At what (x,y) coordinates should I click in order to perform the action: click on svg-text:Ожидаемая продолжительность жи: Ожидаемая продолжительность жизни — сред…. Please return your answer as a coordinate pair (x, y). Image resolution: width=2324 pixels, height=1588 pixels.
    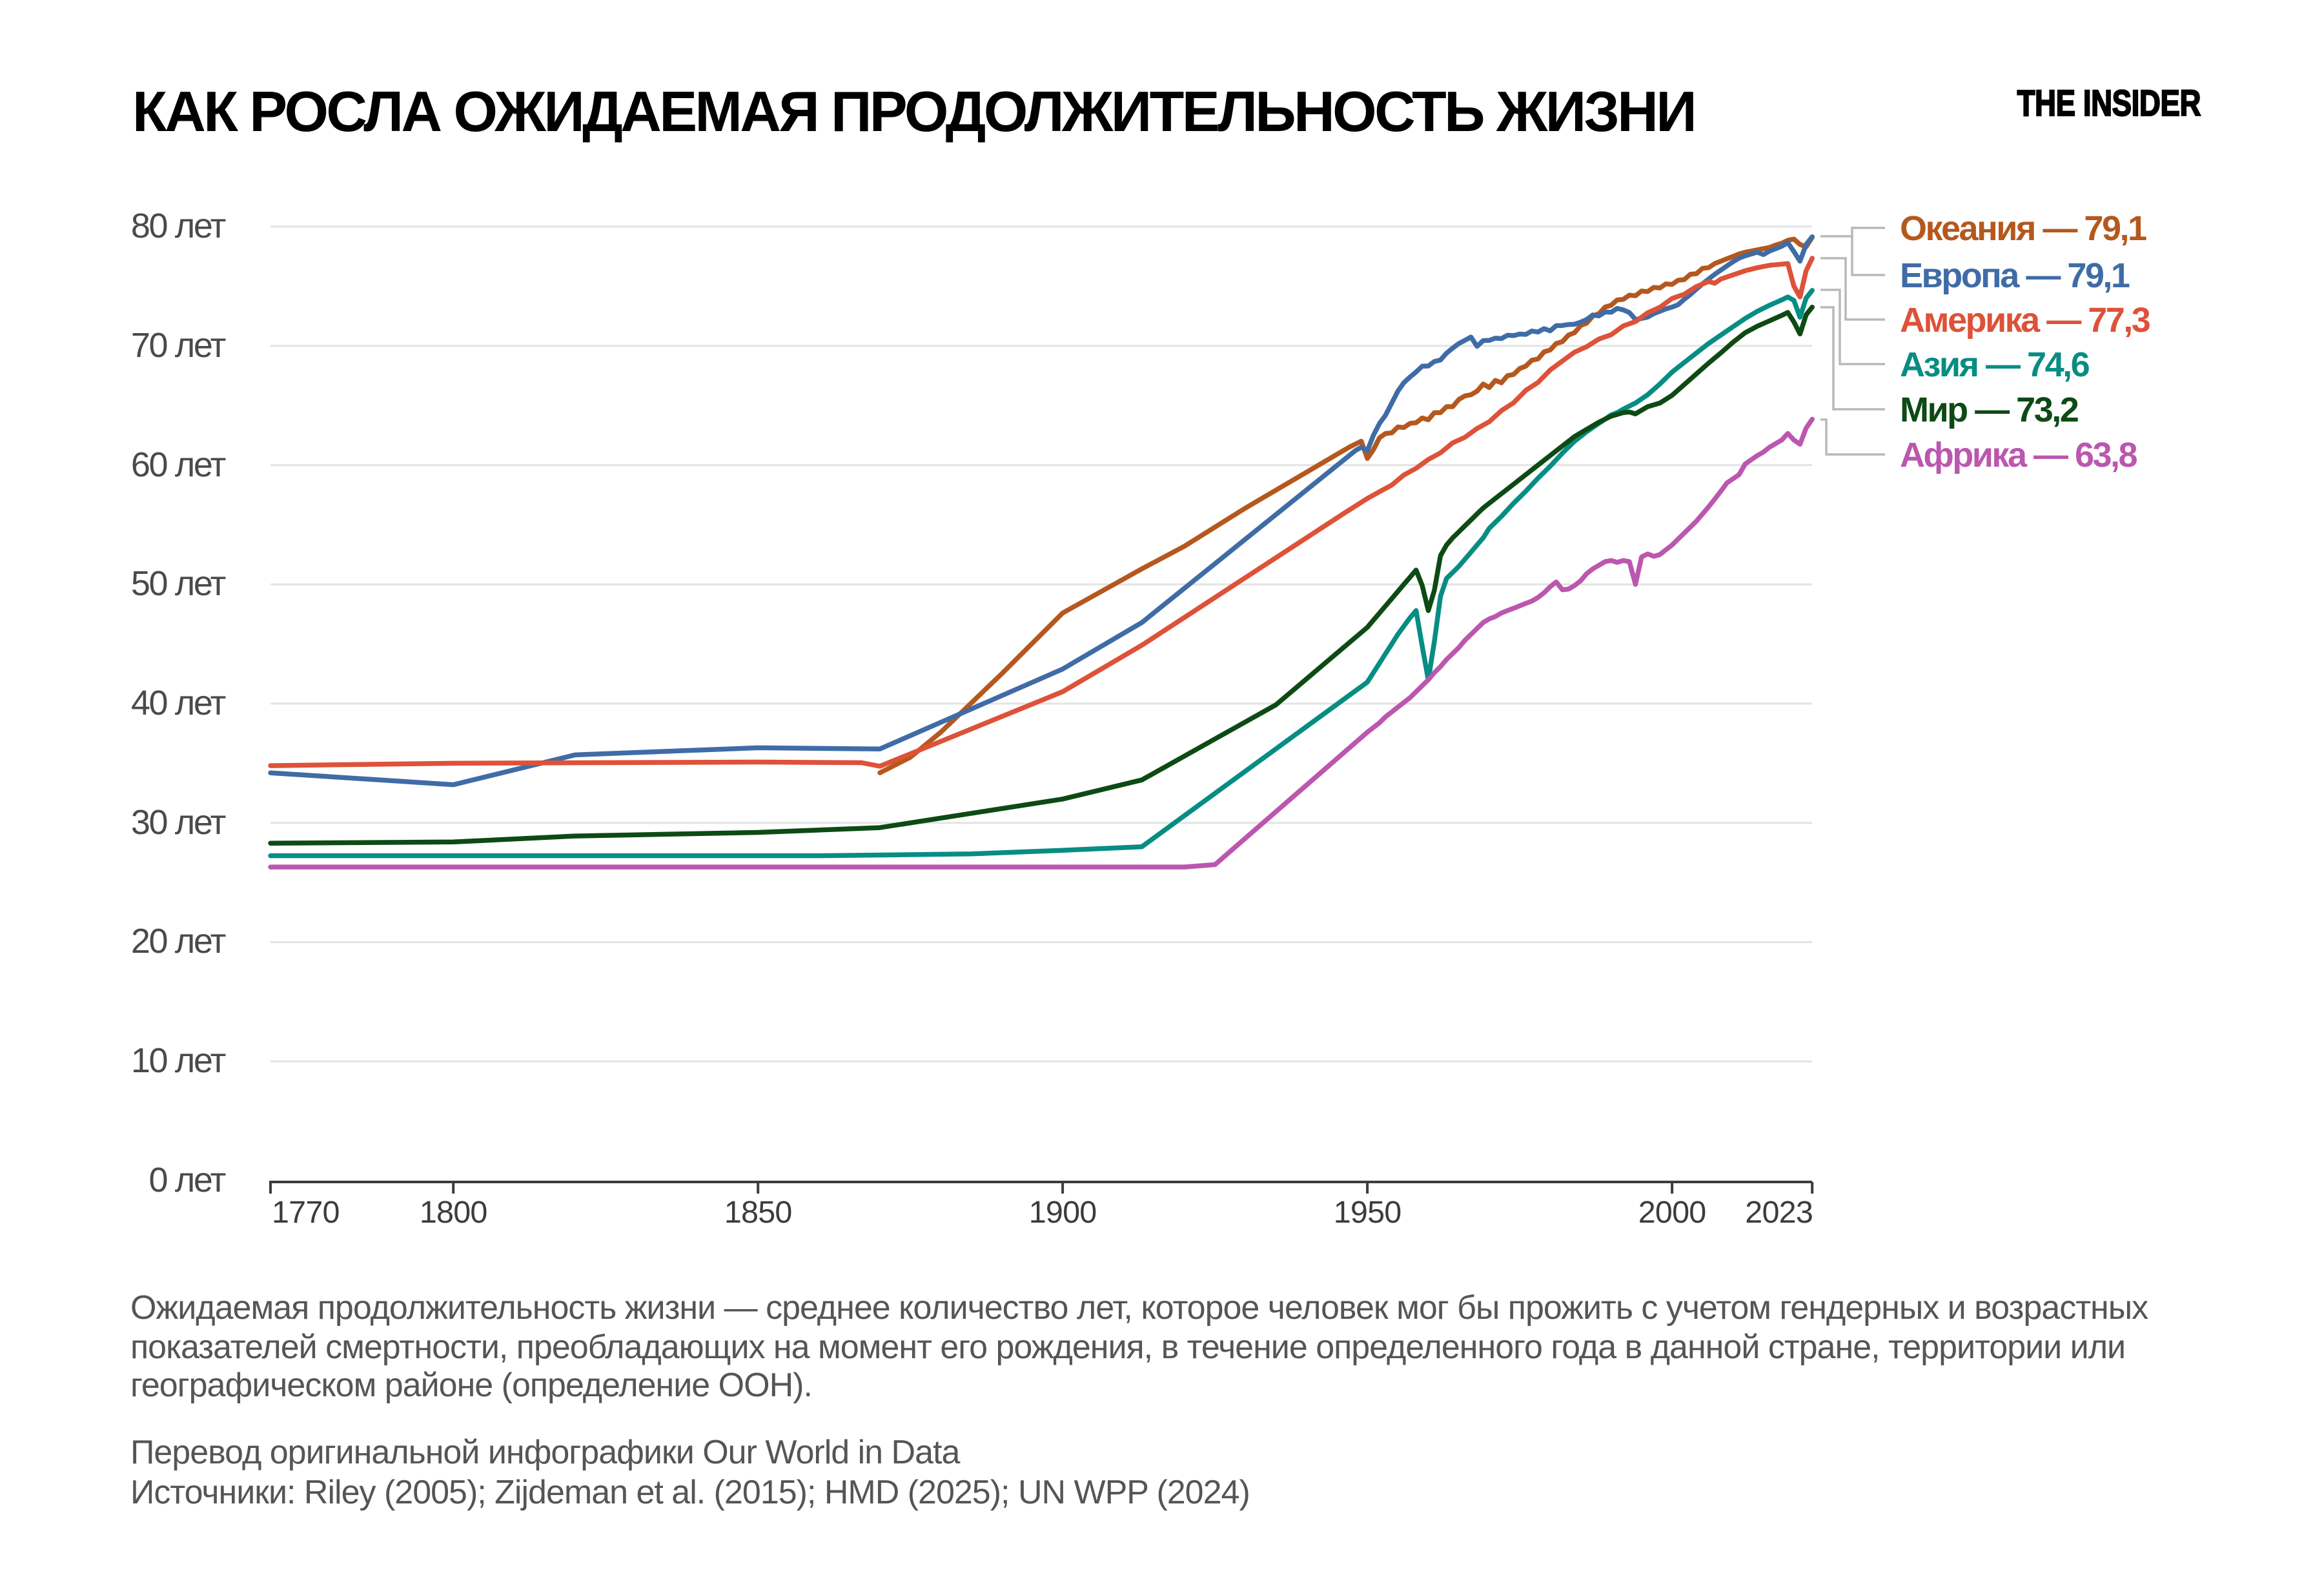
    Looking at the image, I should click on (1139, 1308).